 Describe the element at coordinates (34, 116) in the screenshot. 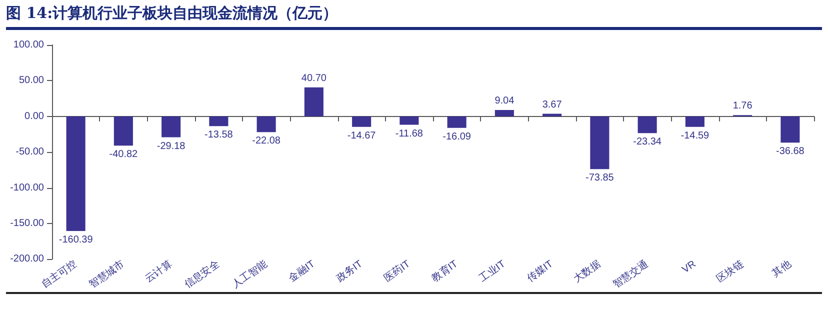

I see `y-tick-label: 0.00` at that location.